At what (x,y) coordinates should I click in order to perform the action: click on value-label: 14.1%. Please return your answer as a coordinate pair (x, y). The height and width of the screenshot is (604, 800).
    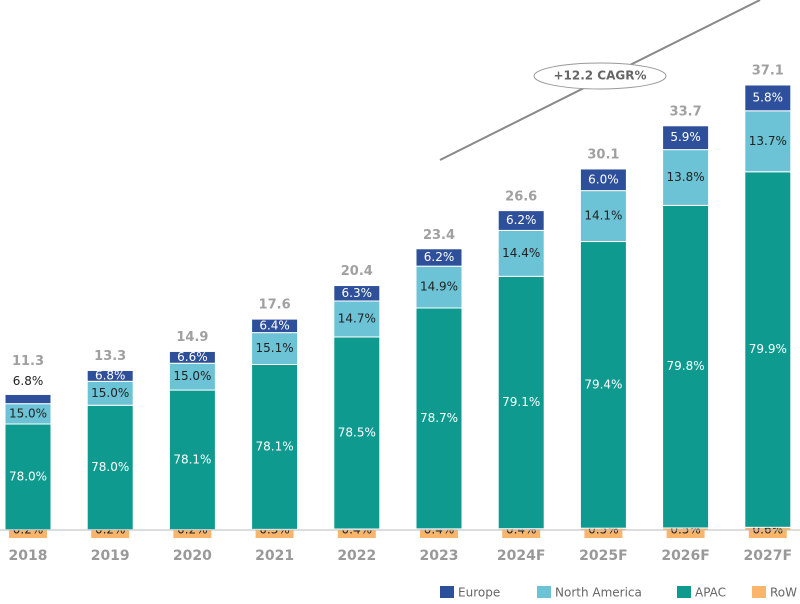
    Looking at the image, I should click on (603, 216).